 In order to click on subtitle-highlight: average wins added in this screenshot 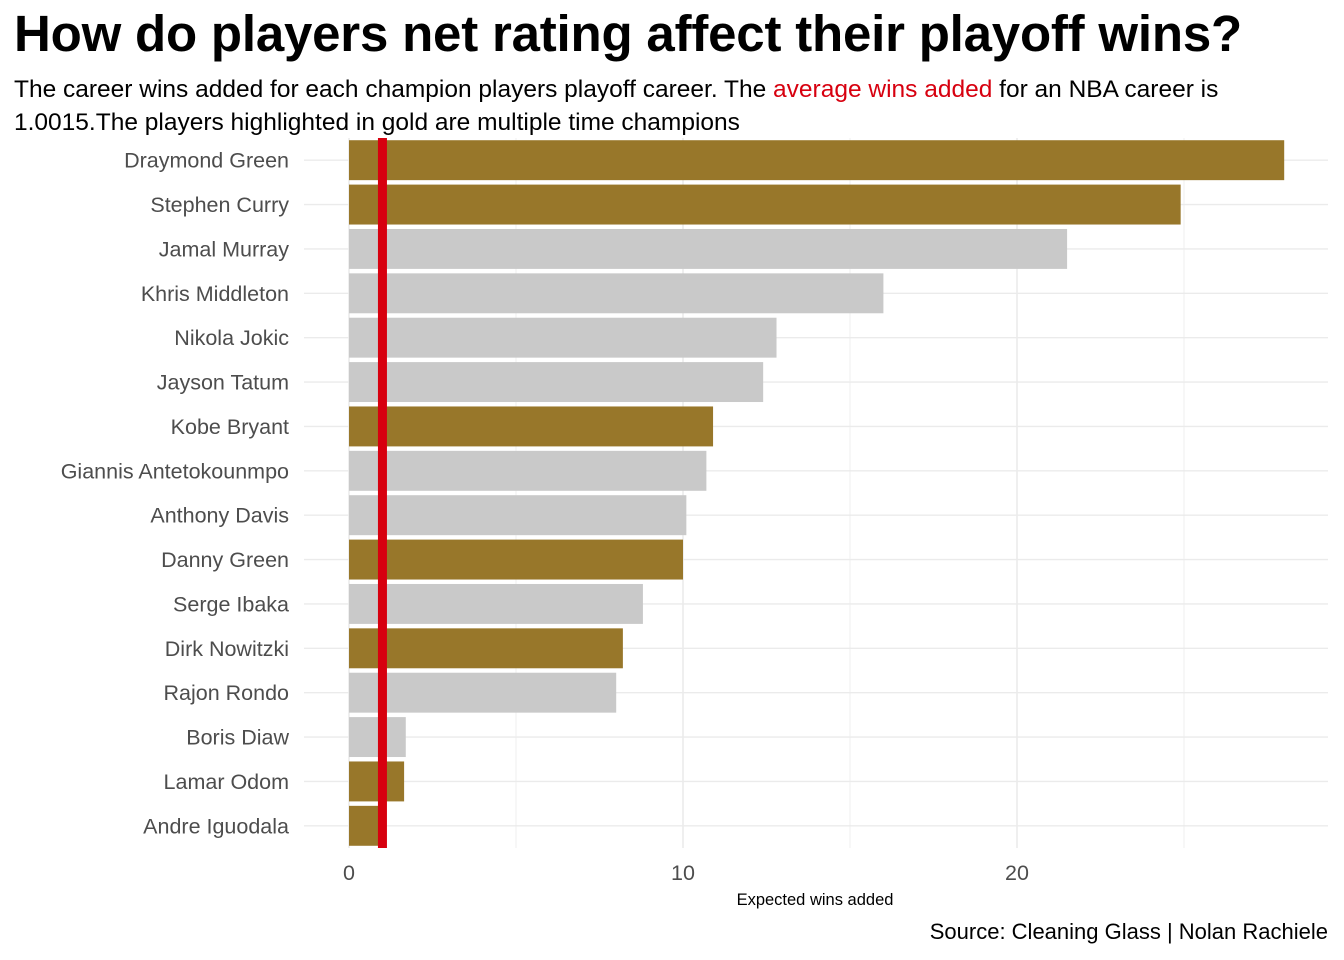, I will do `click(883, 89)`.